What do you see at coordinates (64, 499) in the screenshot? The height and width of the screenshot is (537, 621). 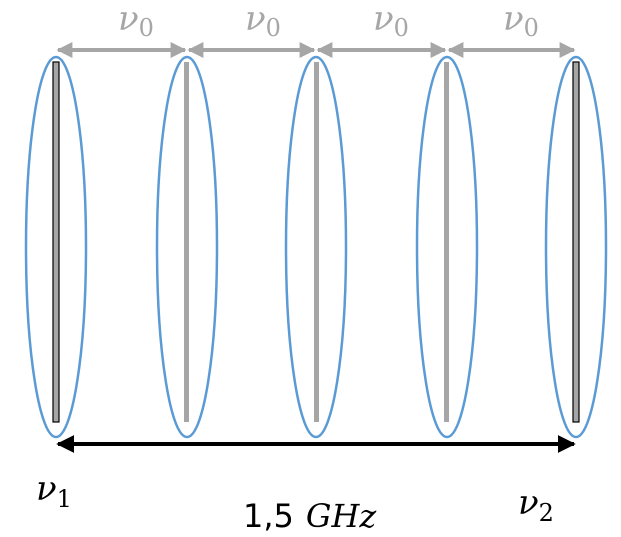 I see `label-part: 1` at bounding box center [64, 499].